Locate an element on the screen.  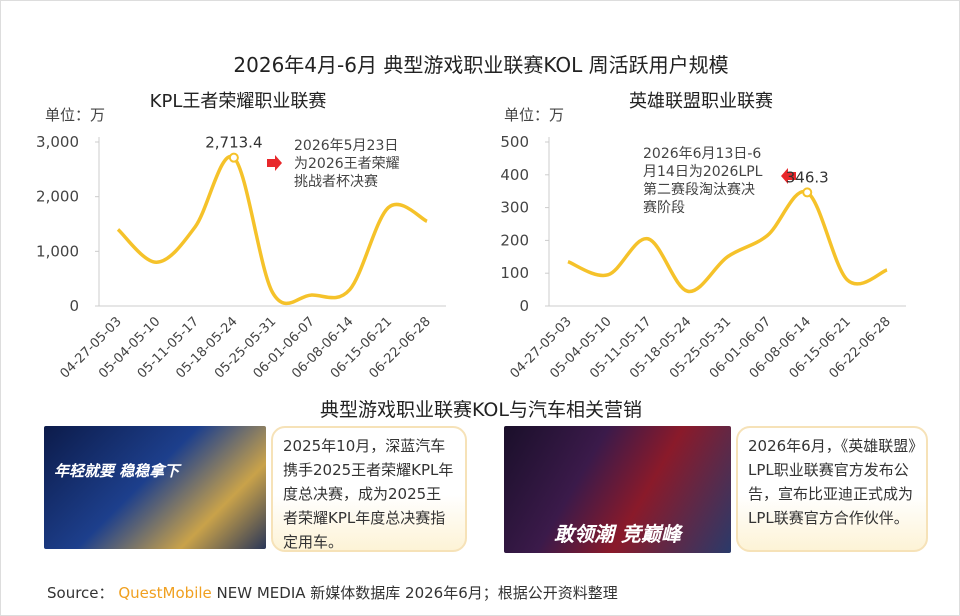
section-title: 典型游戏职业联赛KOL与汽车相关营销 is located at coordinates (481, 410).